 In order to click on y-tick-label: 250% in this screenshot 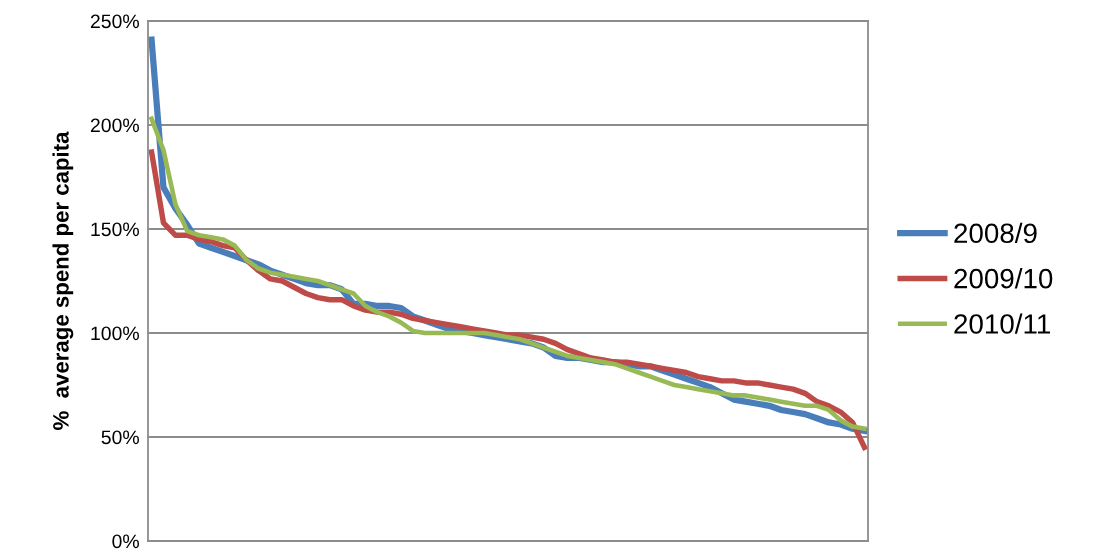, I will do `click(114, 21)`.